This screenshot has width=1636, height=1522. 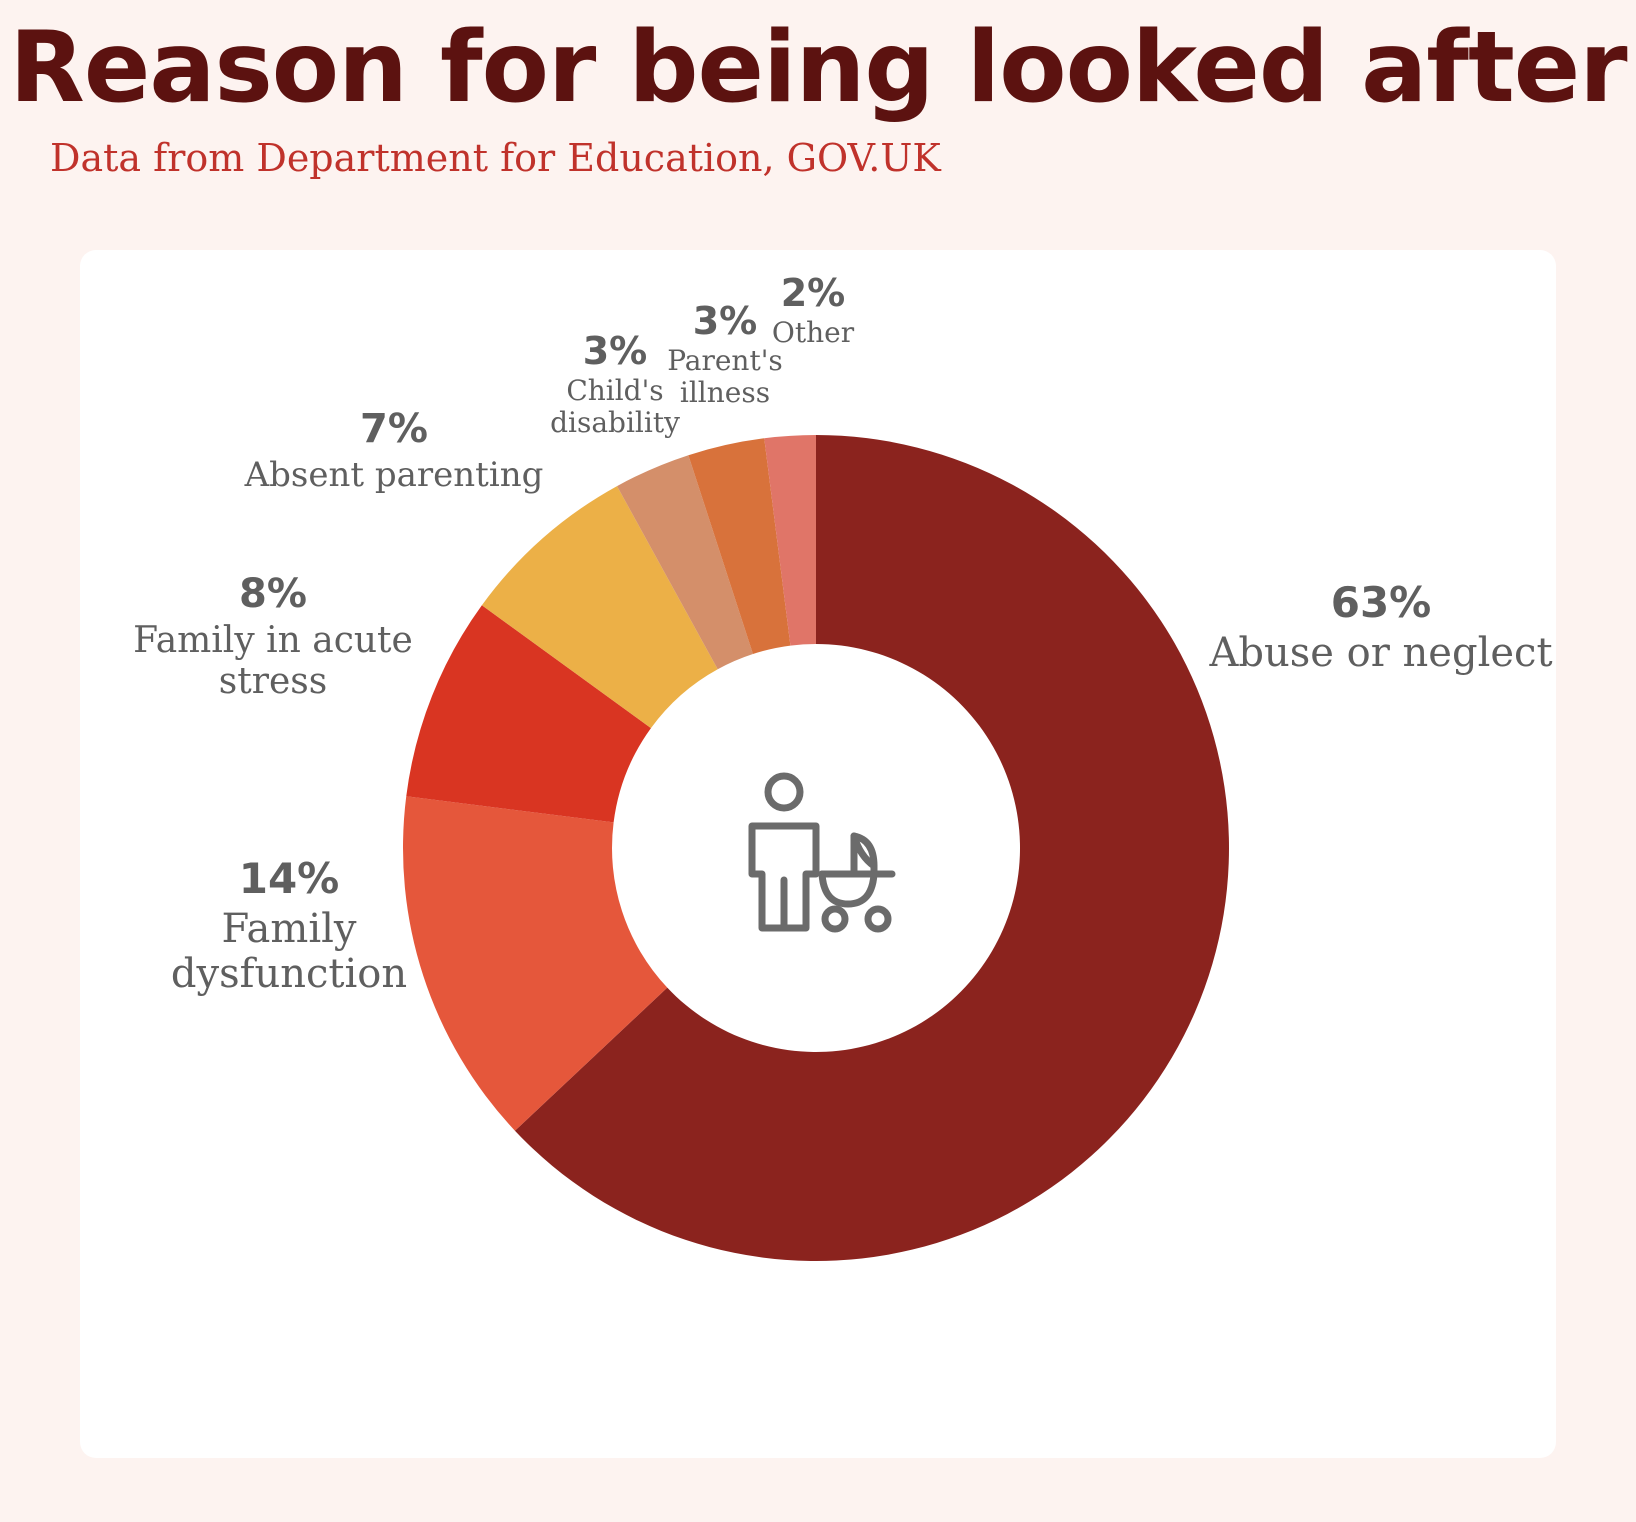 I want to click on slice-label-family-dysfunction: 14%Family dysfunction, so click(x=289, y=925).